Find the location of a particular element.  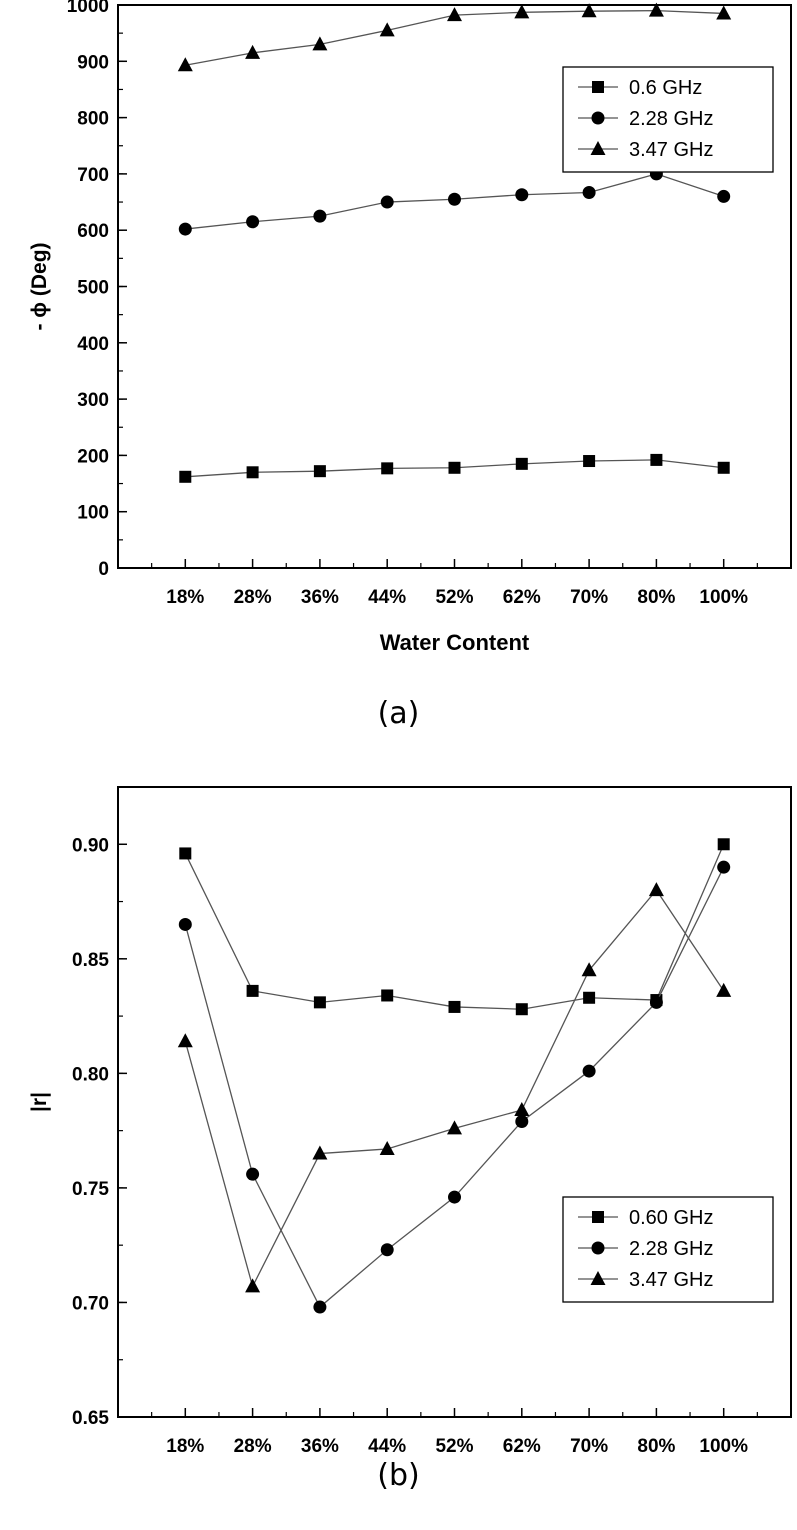

y-tick-label: 600 is located at coordinates (93, 231).